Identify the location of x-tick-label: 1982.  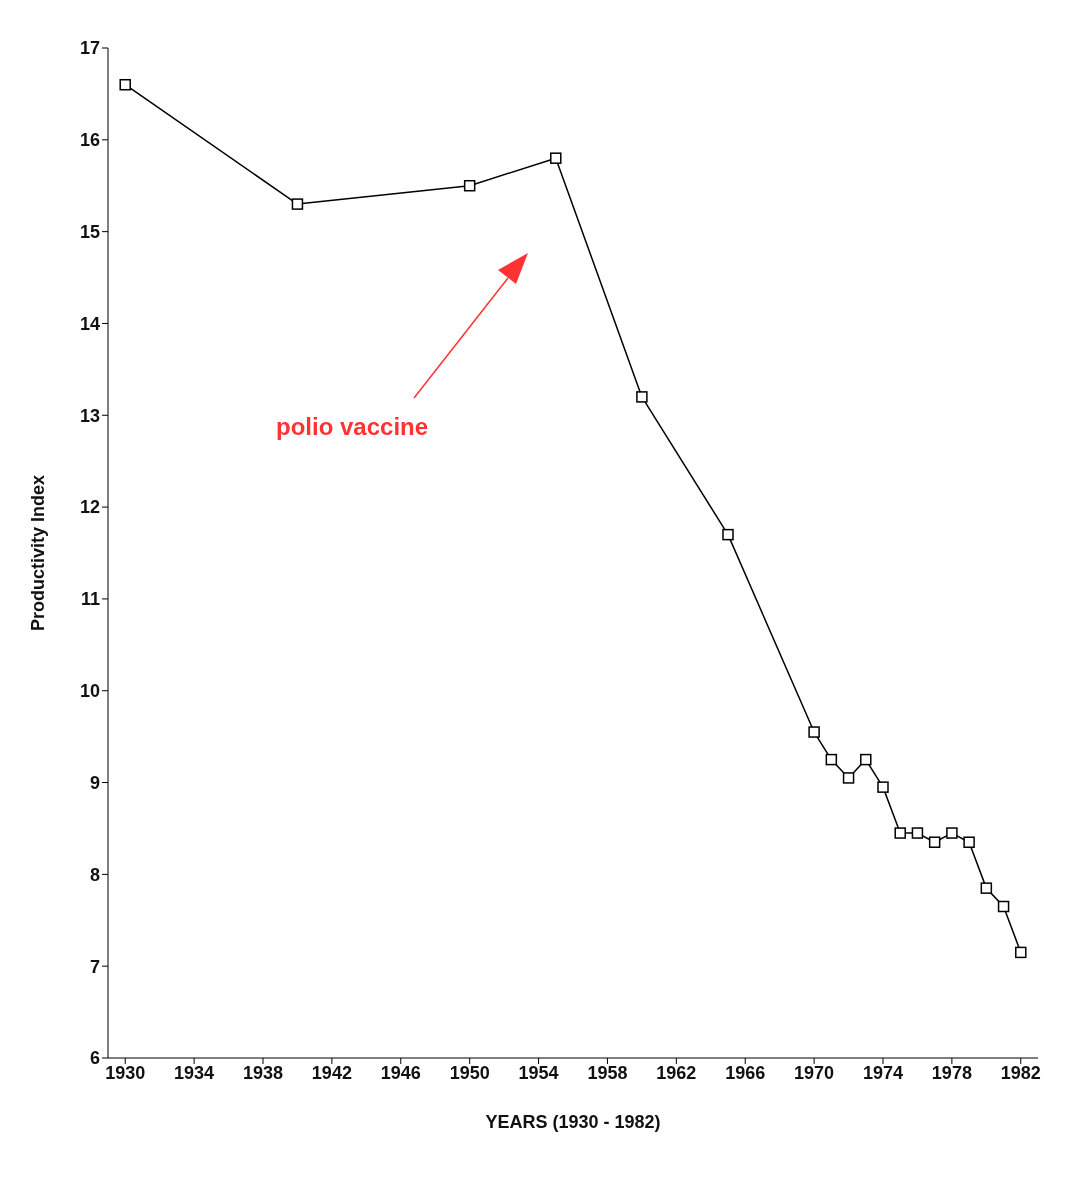
(1020, 1072).